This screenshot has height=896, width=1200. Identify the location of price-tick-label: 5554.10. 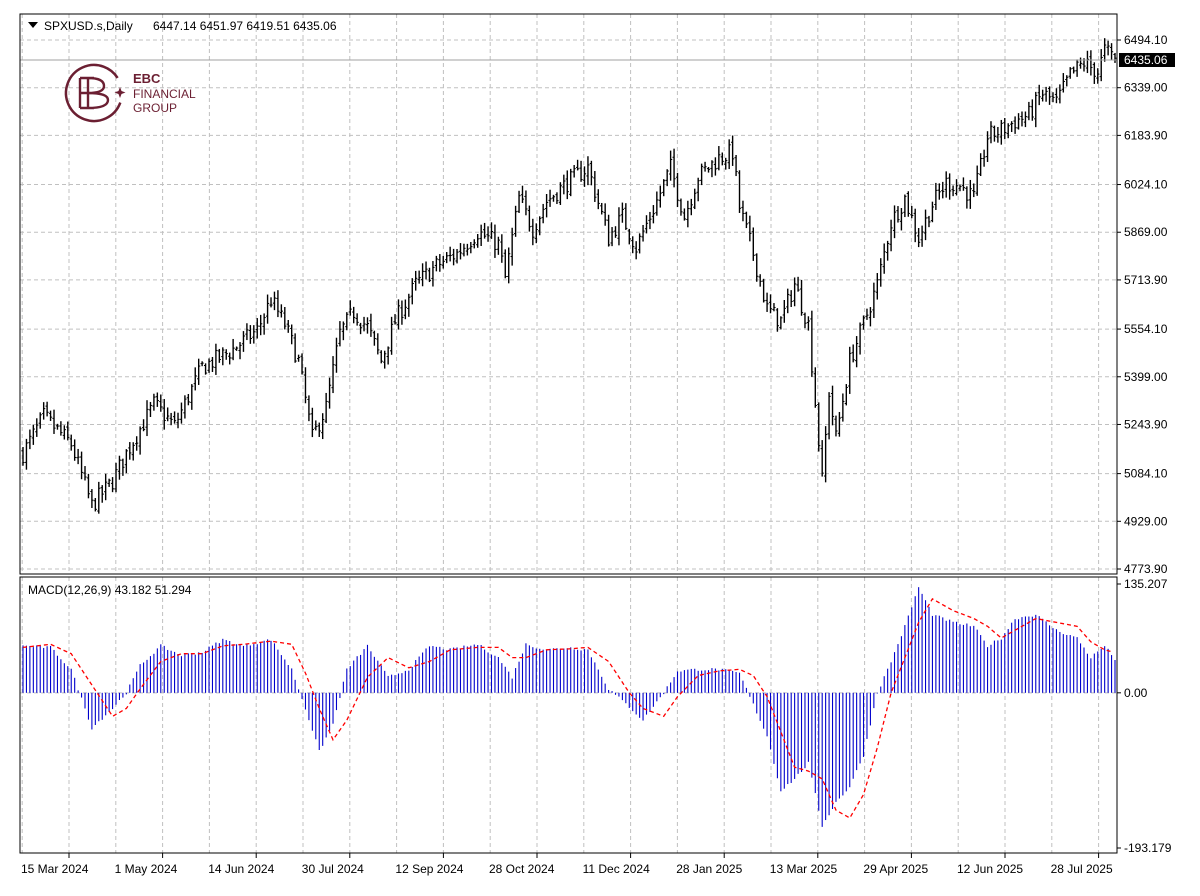
(1146, 329).